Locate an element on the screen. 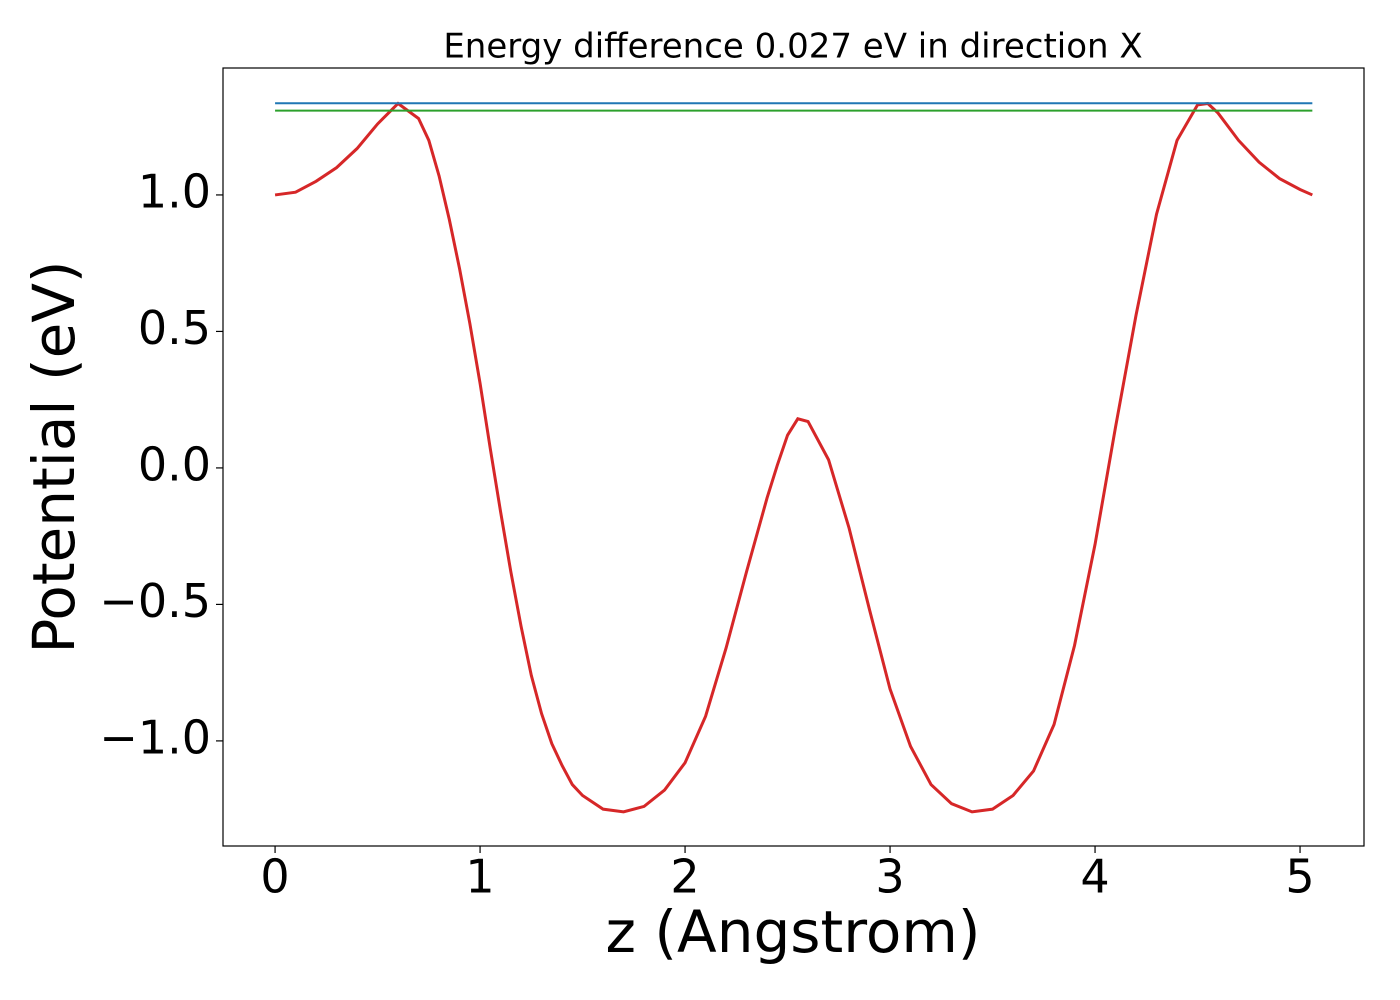 This screenshot has height=1000, width=1400. x-tick-label: 5 is located at coordinates (1299, 877).